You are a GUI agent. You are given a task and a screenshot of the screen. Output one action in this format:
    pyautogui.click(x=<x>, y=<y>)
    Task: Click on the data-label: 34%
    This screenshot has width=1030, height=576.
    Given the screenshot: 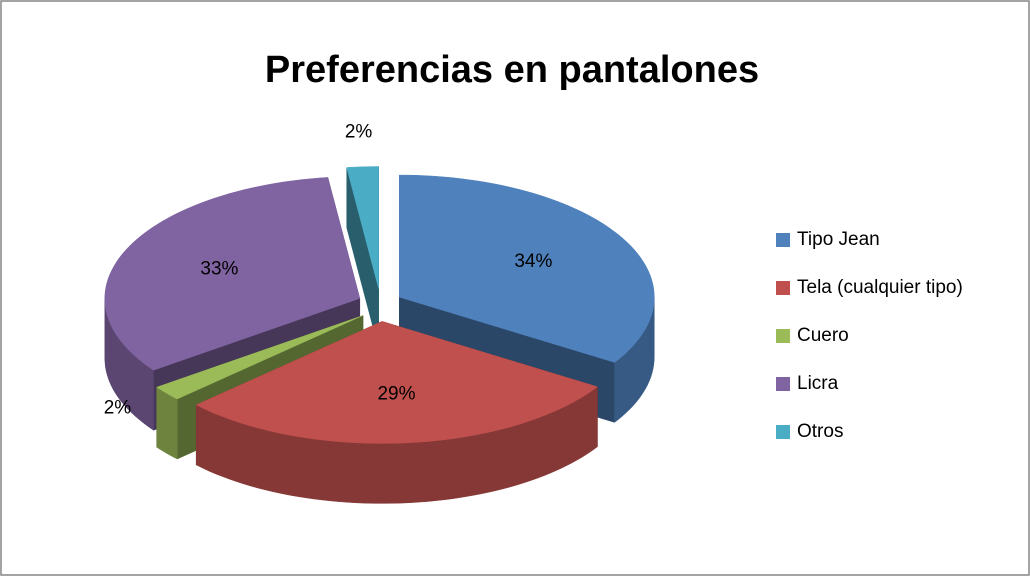 What is the action you would take?
    pyautogui.click(x=533, y=261)
    